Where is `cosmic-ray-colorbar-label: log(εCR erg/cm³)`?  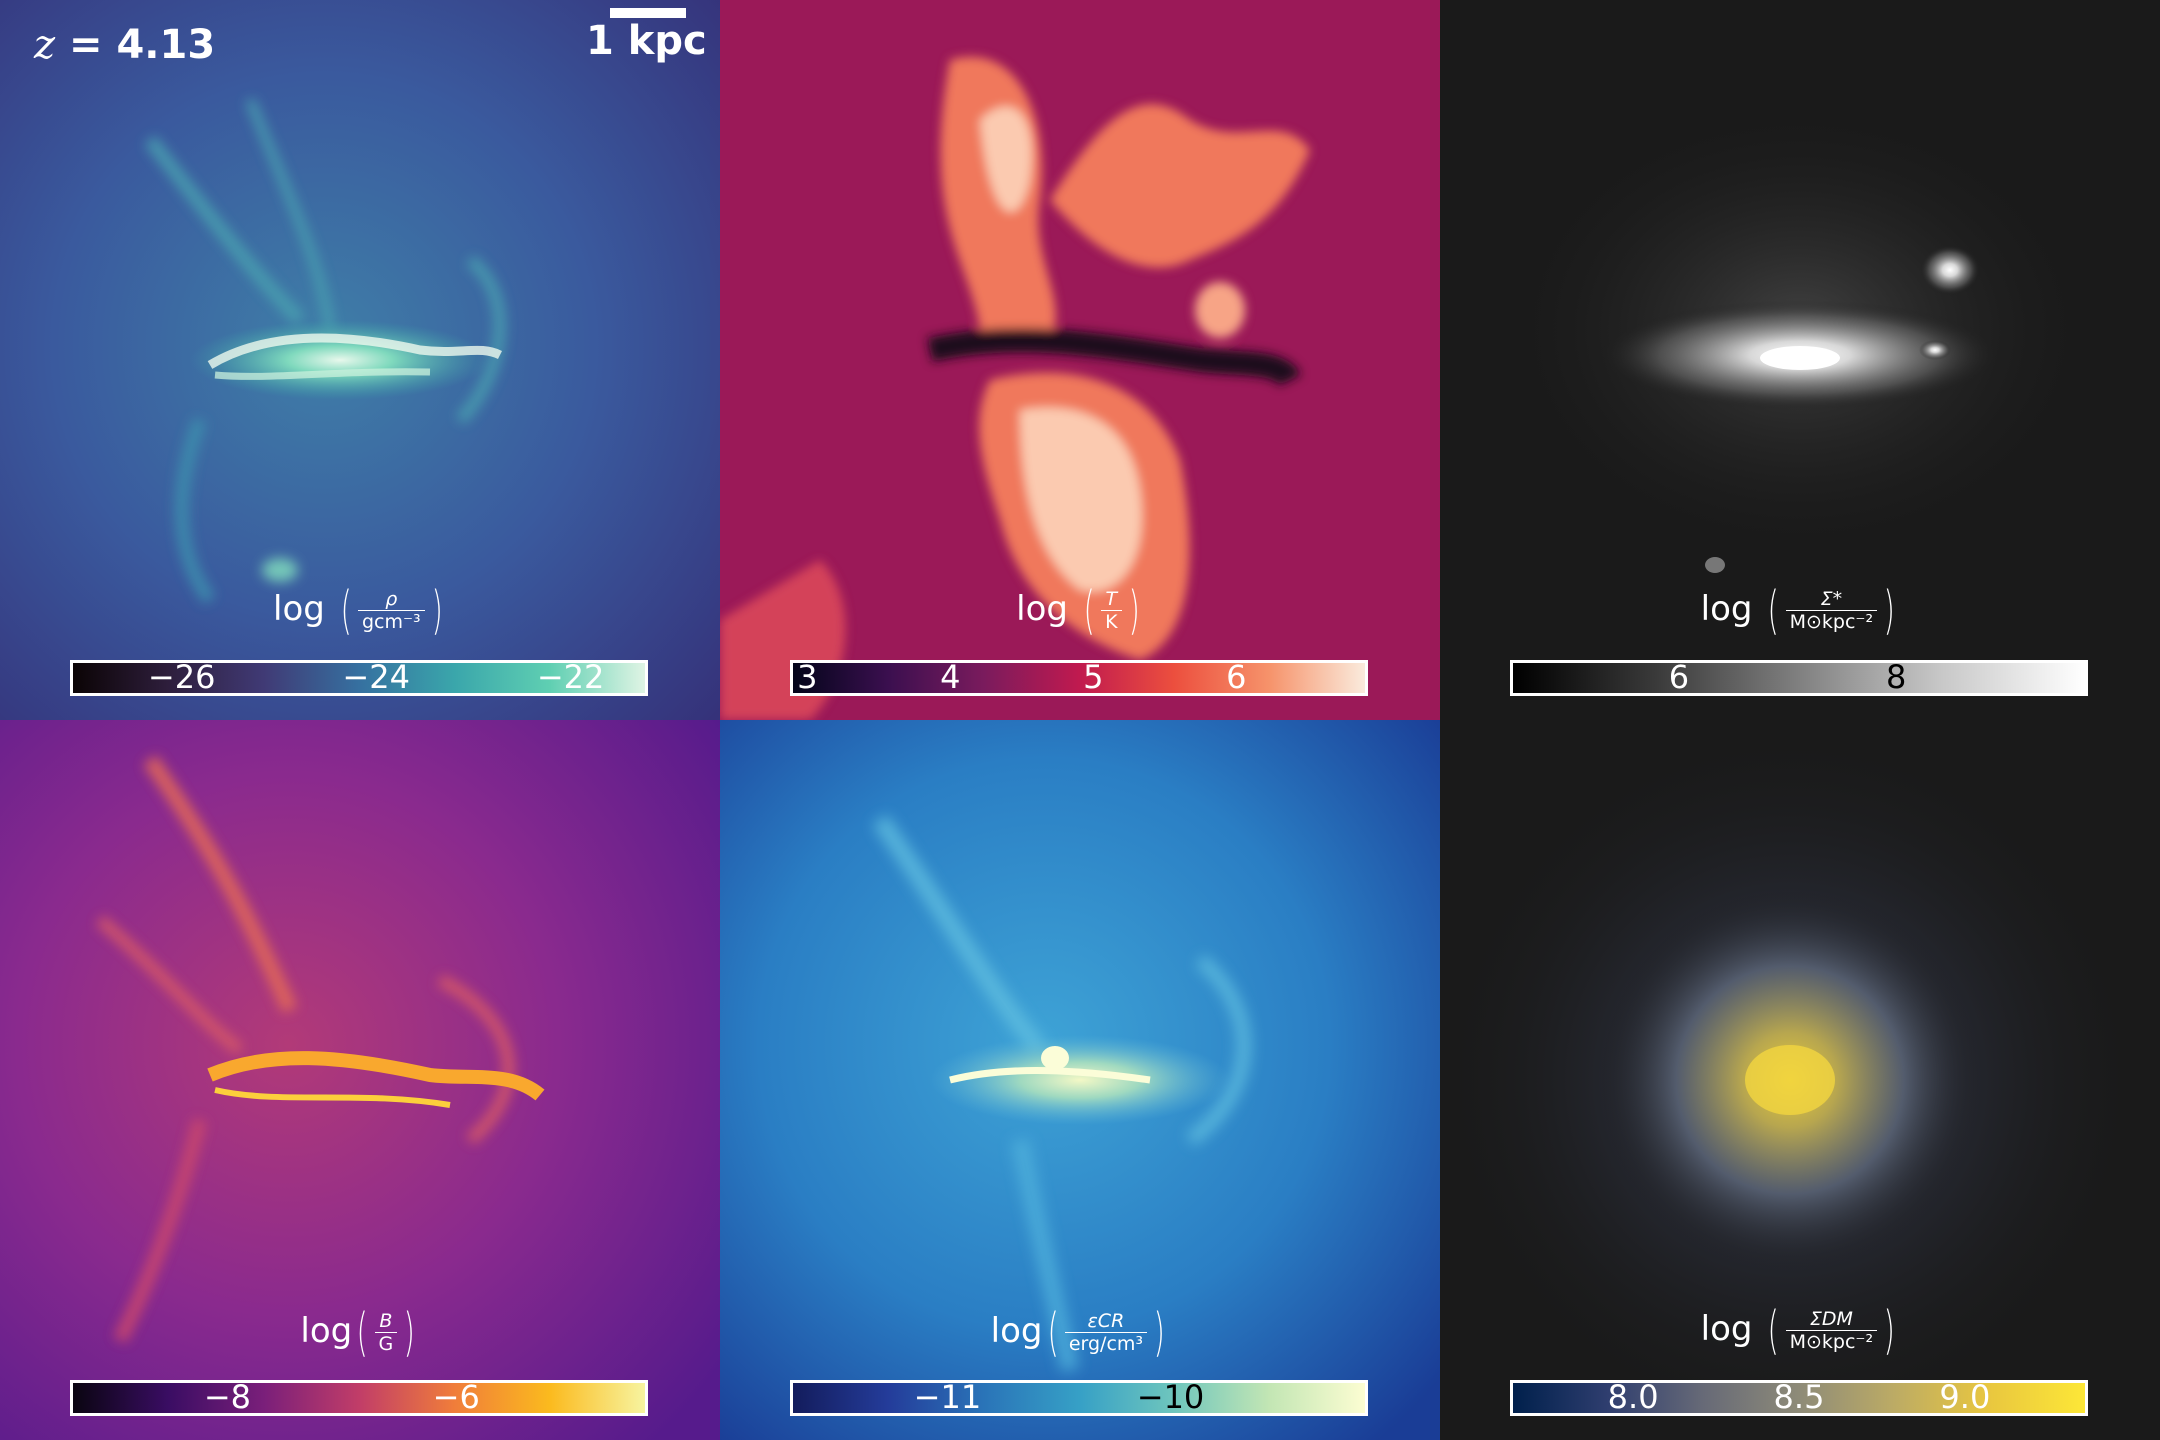
cosmic-ray-colorbar-label: log(εCR erg/cm³) is located at coordinates (1077, 1332).